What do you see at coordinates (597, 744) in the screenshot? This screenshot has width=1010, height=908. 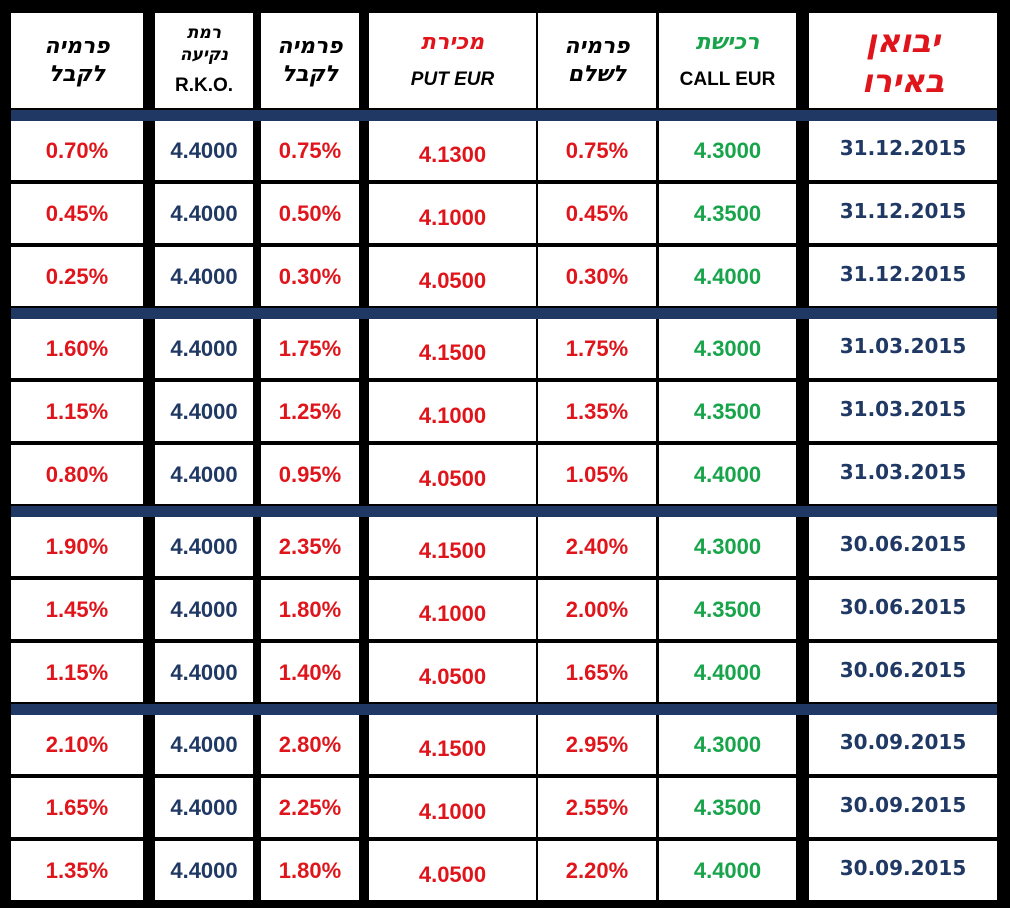 I see `cell-premium-pay: 2.95%` at bounding box center [597, 744].